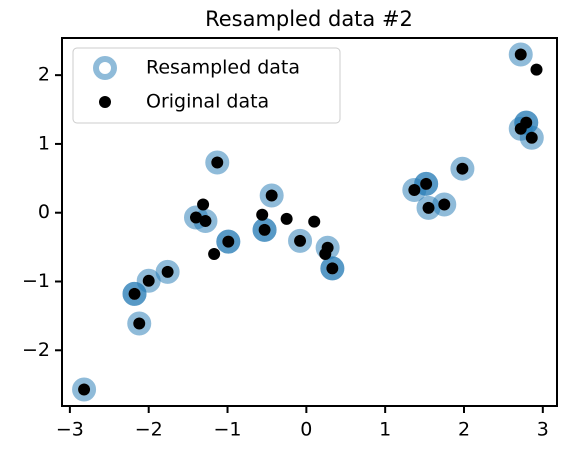 Image resolution: width=567 pixels, height=457 pixels. Describe the element at coordinates (464, 430) in the screenshot. I see `x-tick-label: 2` at that location.